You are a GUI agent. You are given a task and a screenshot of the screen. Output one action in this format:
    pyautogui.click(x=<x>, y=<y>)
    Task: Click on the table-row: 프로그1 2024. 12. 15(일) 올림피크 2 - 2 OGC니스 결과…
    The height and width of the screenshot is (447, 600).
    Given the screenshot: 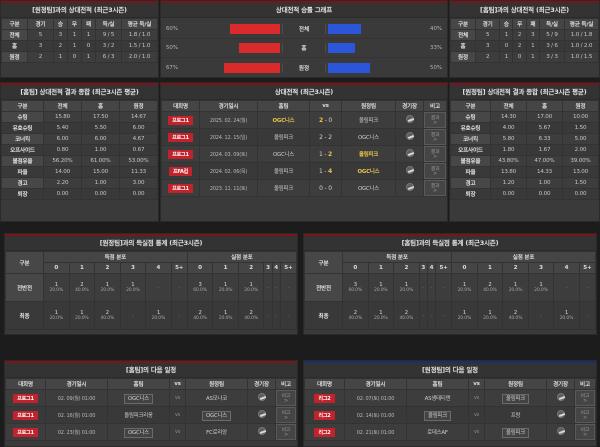 What is the action you would take?
    pyautogui.click(x=304, y=137)
    